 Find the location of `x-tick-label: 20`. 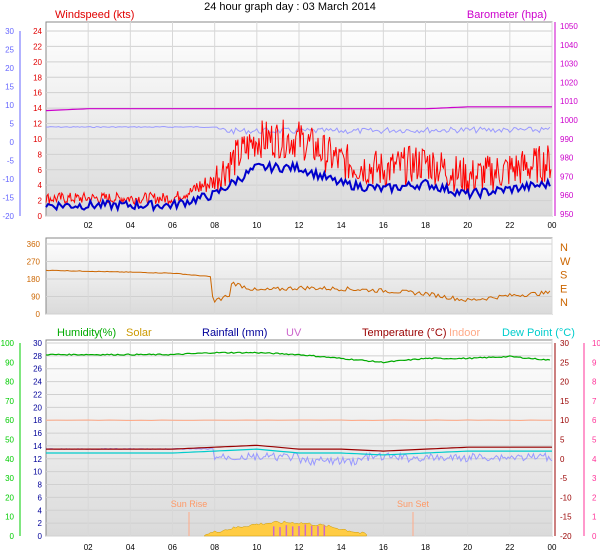

x-tick-label: 20 is located at coordinates (467, 547).